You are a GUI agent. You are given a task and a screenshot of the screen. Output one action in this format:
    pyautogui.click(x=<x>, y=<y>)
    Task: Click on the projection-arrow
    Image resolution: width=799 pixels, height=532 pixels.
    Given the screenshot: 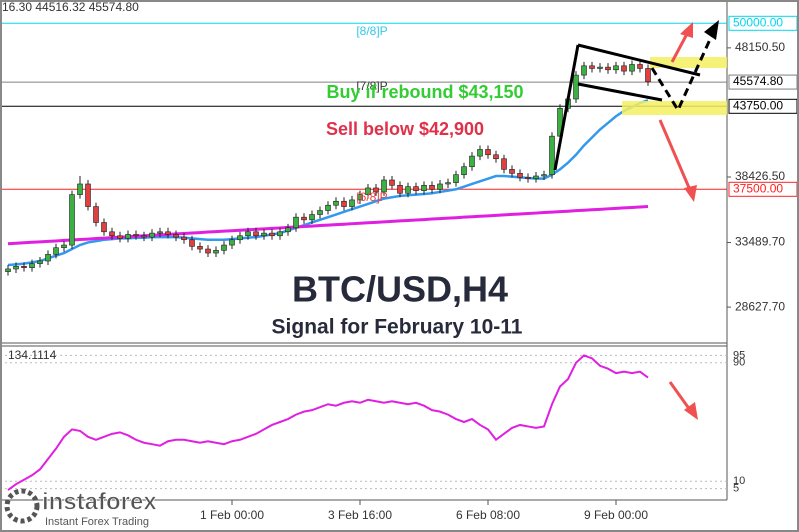 What is the action you would take?
    pyautogui.click(x=682, y=74)
    